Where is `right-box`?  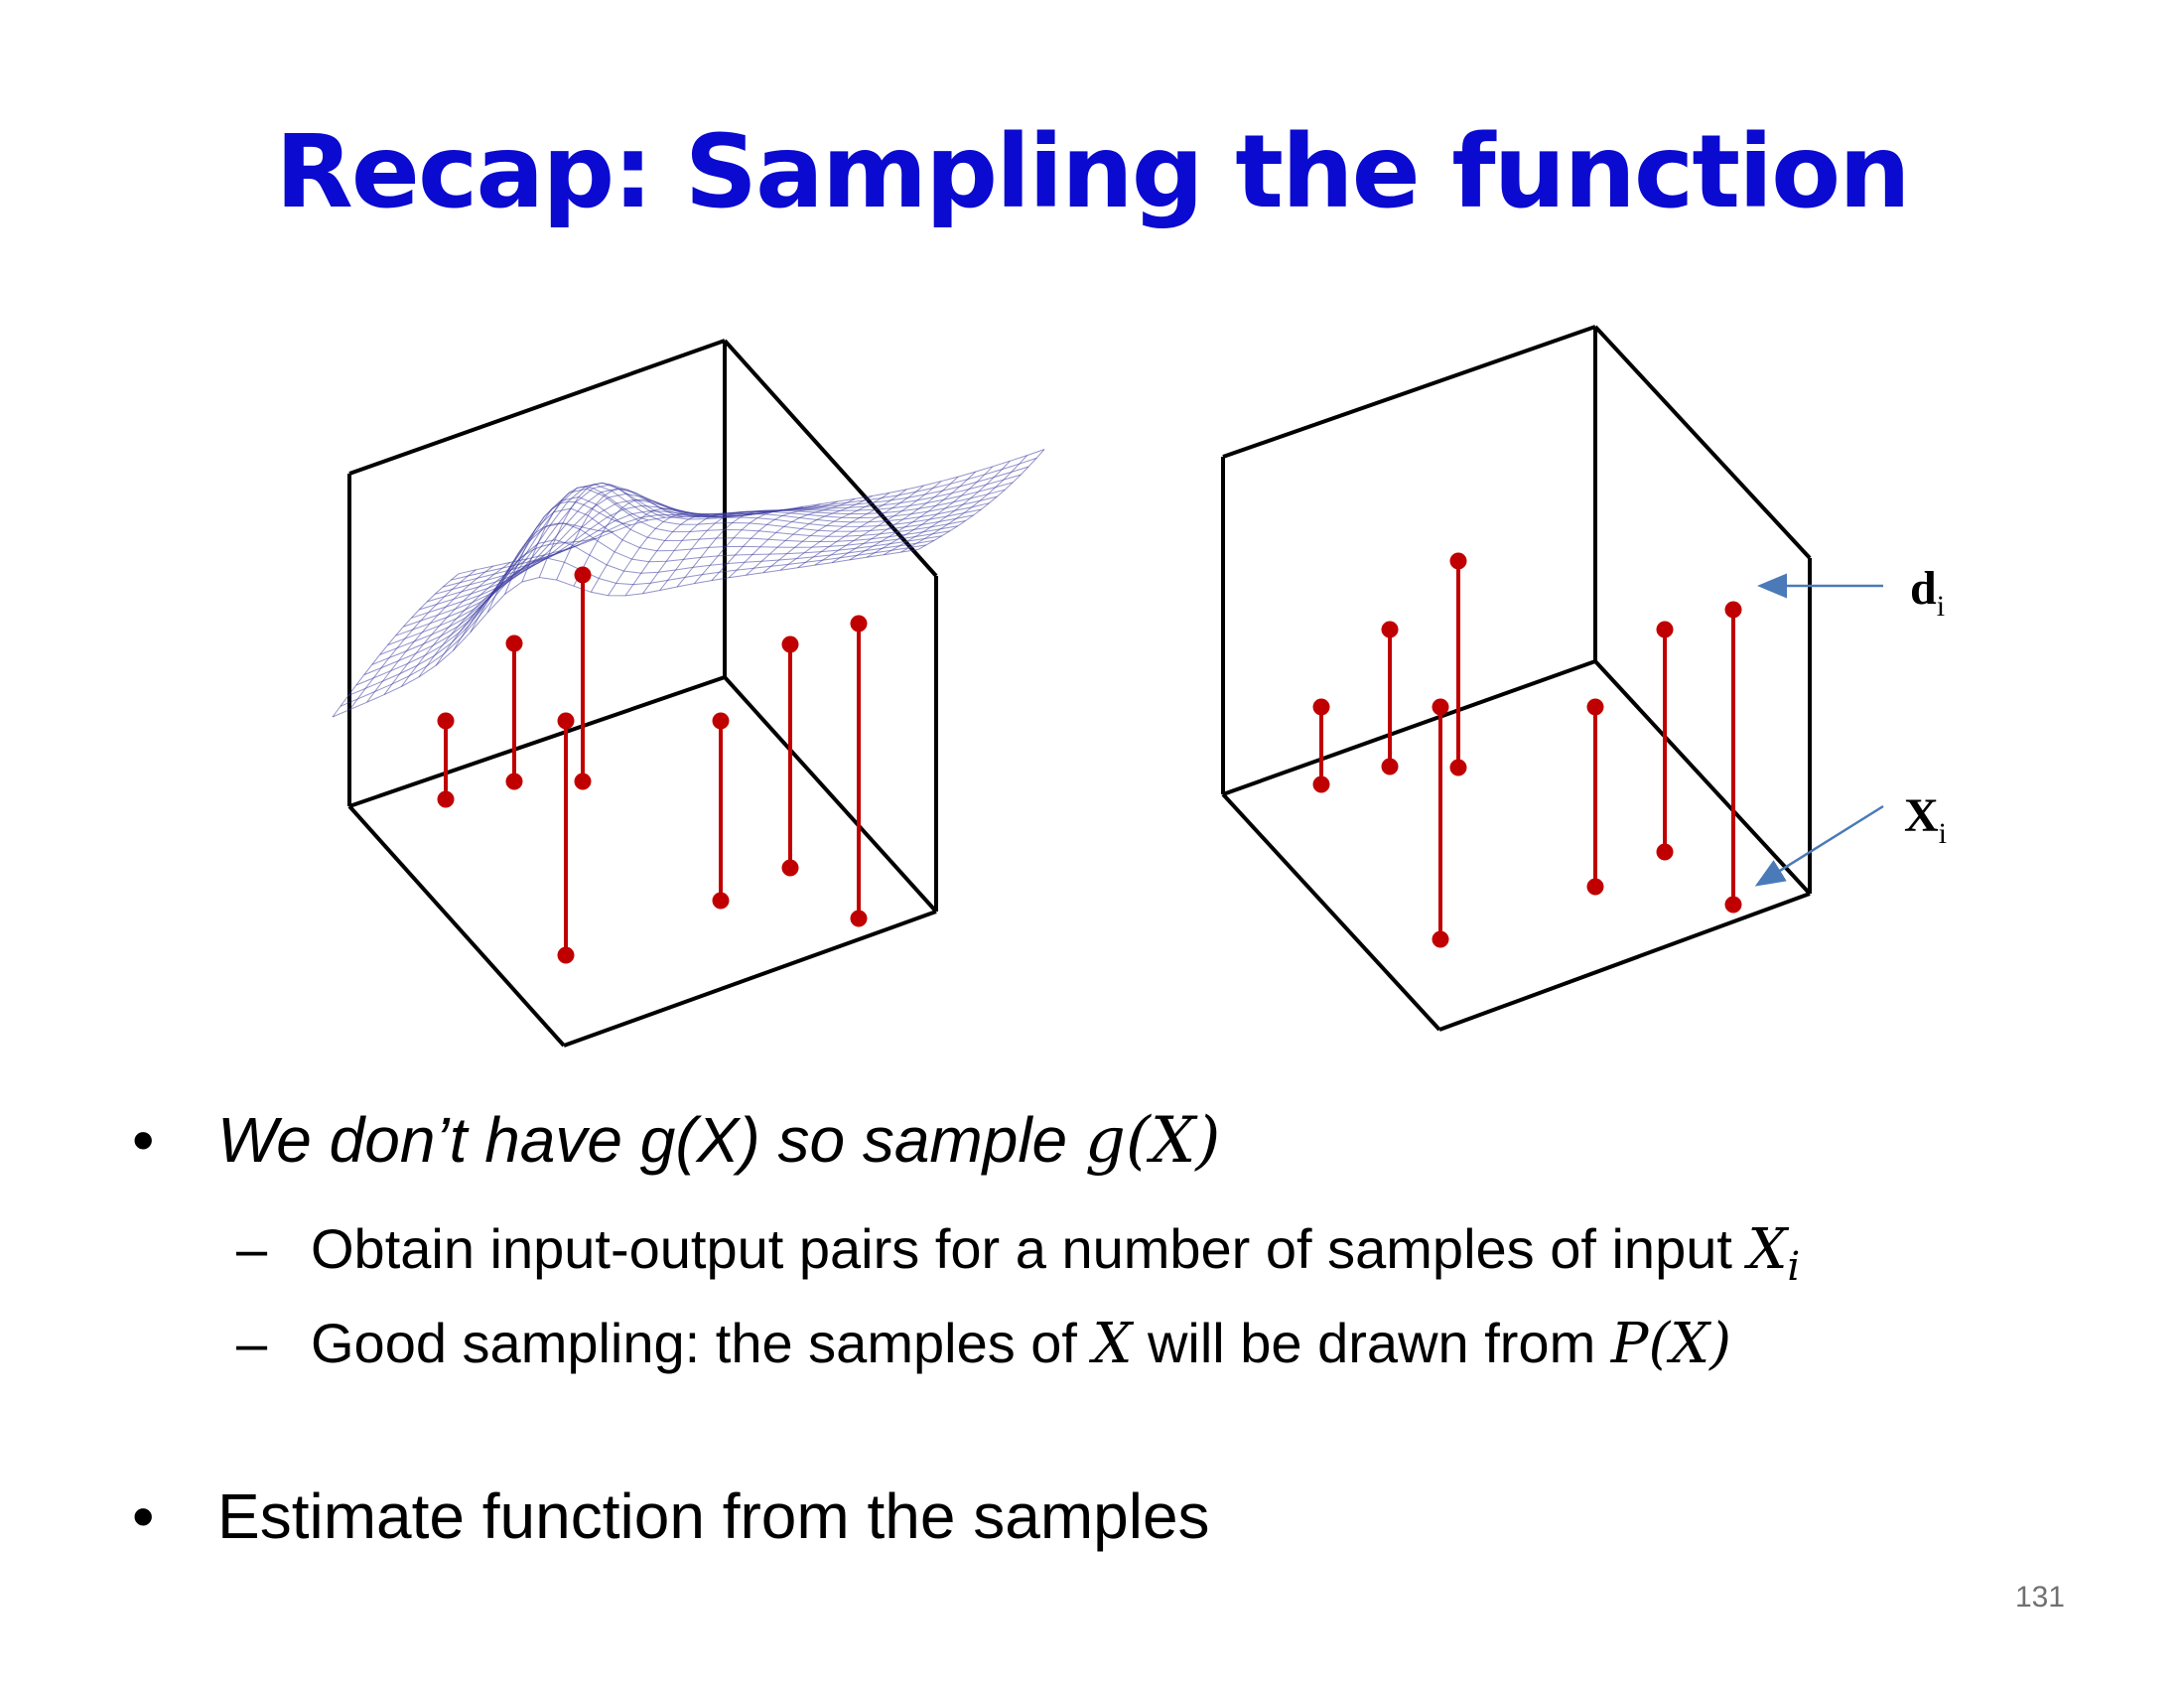
right-box is located at coordinates (1516, 678).